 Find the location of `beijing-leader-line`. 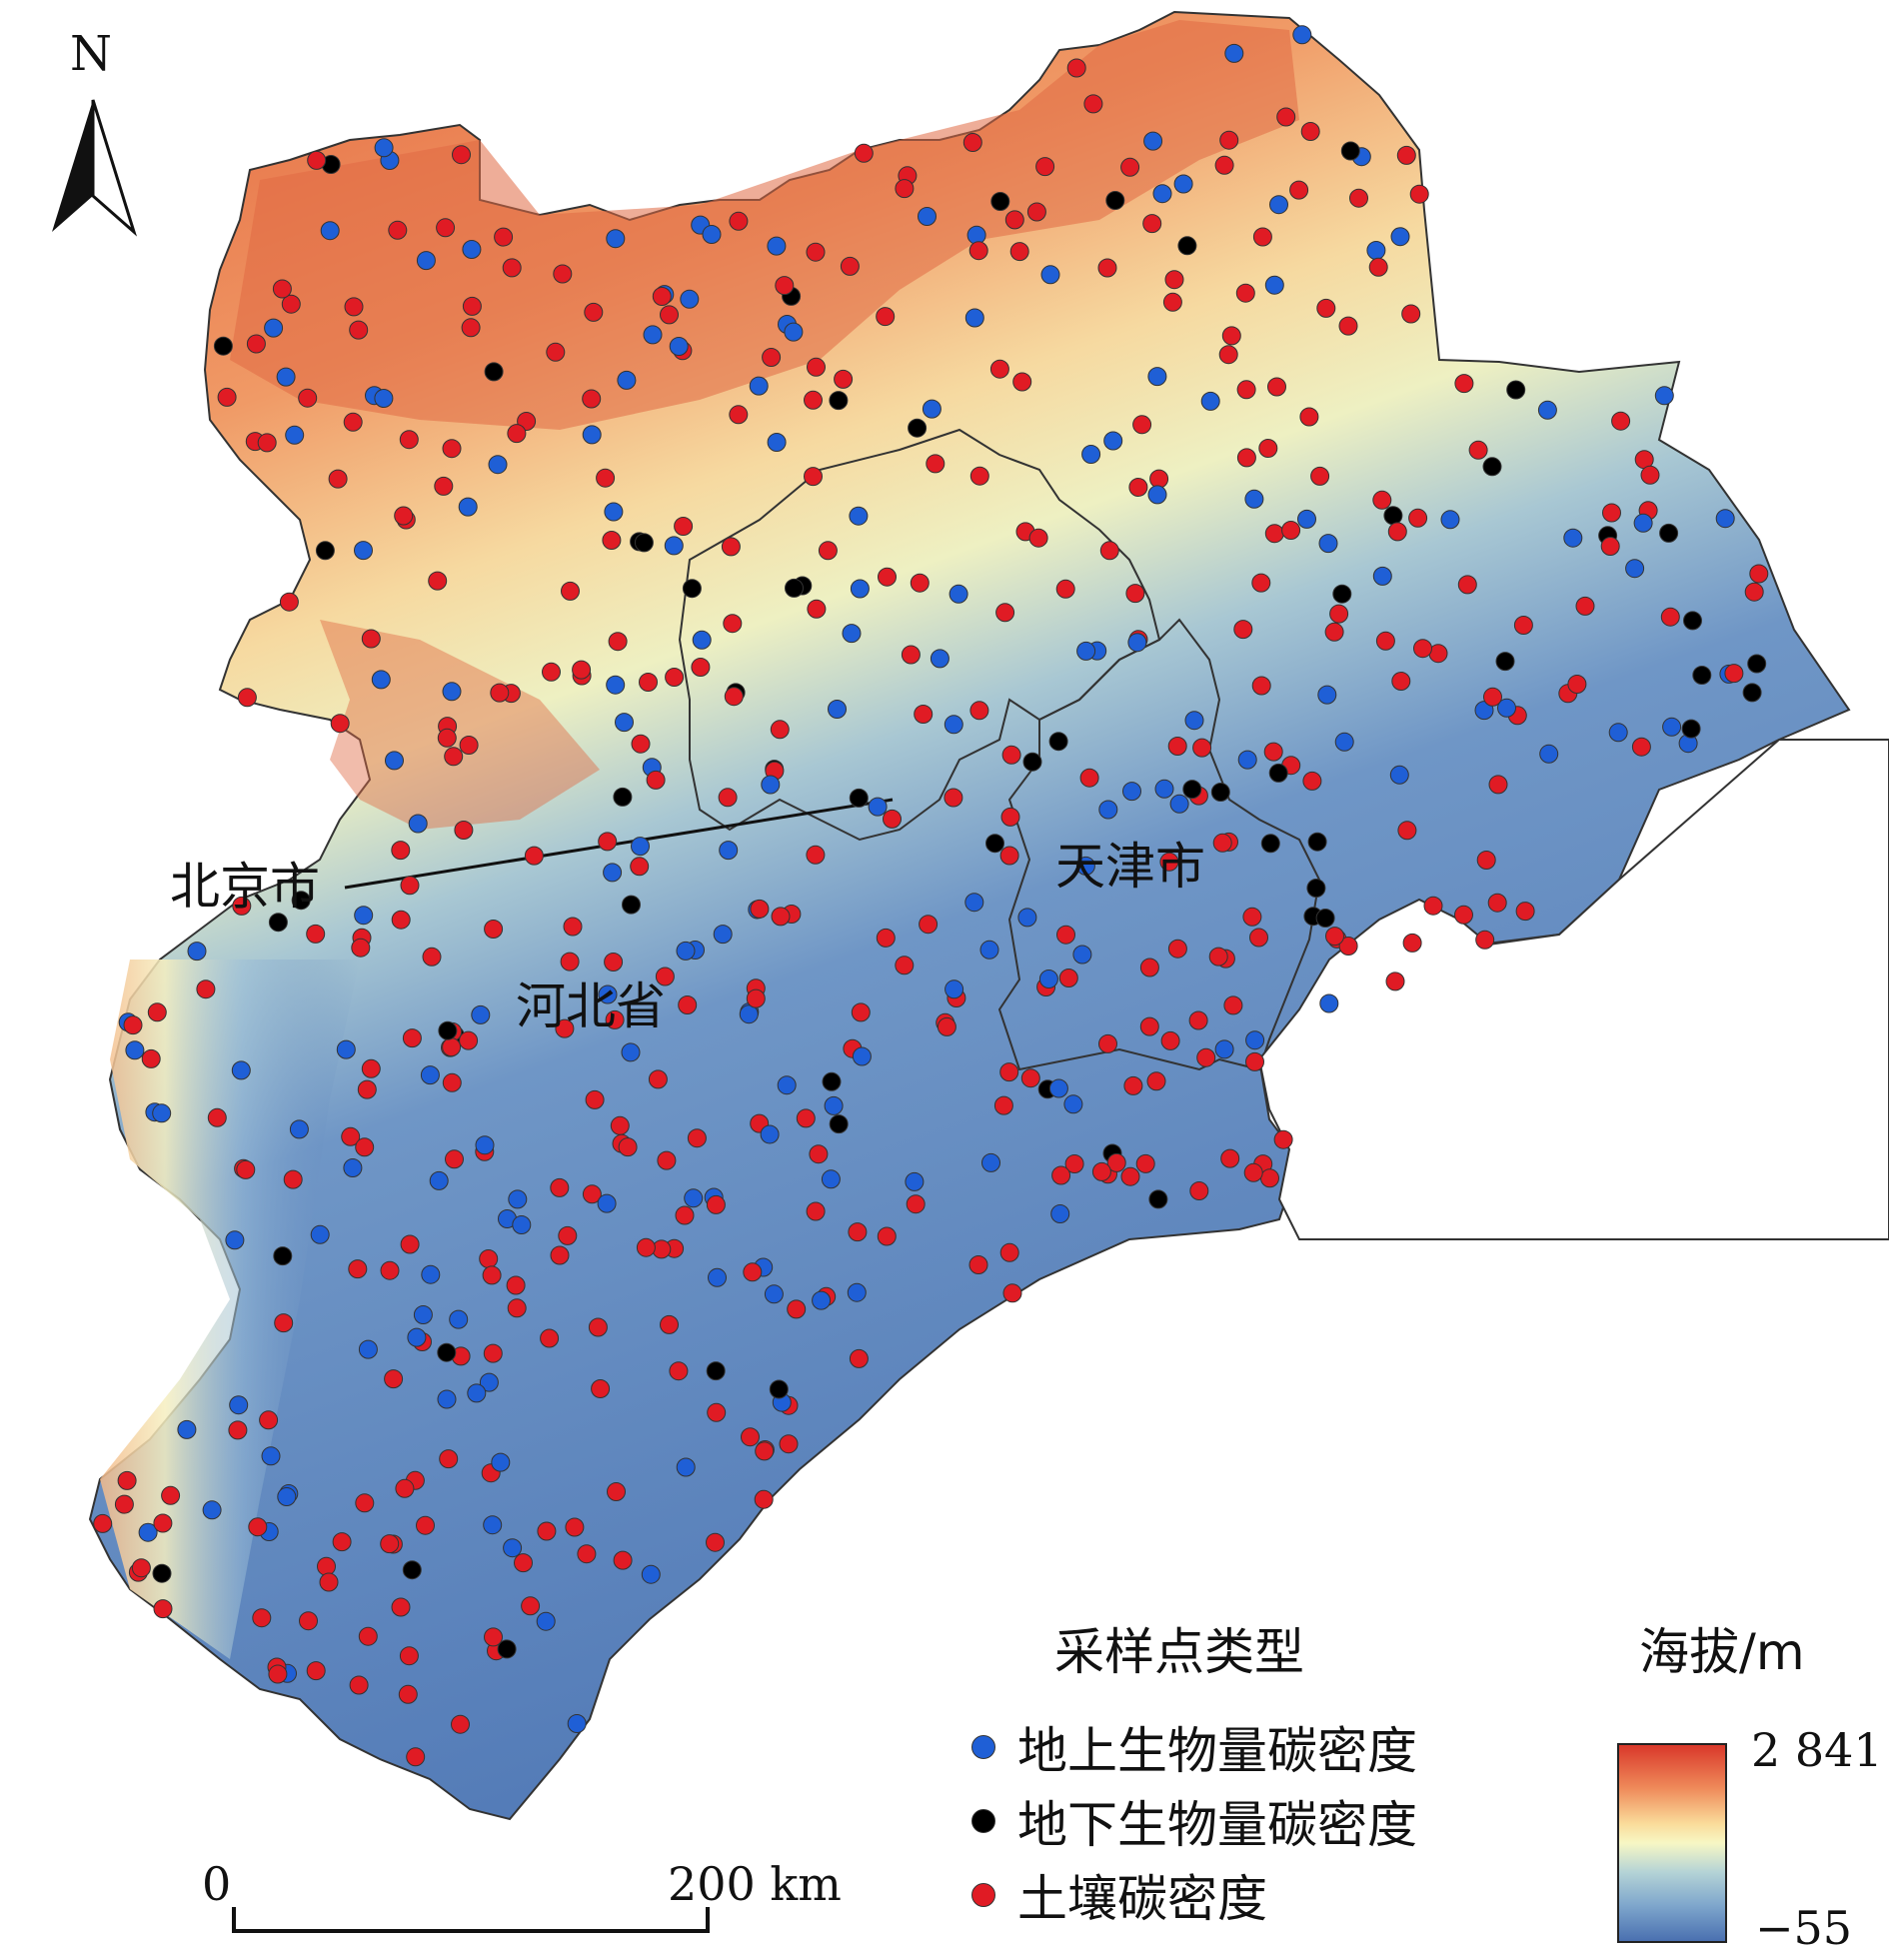

beijing-leader-line is located at coordinates (619, 844).